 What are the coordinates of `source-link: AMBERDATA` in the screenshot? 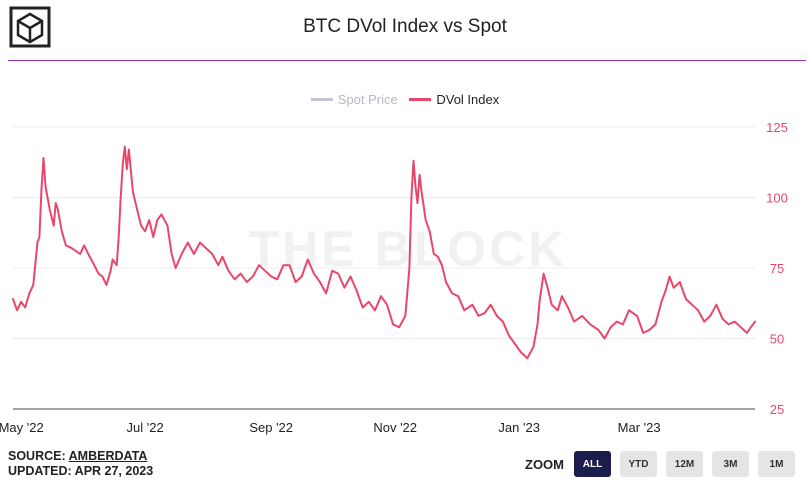 It's located at (108, 456).